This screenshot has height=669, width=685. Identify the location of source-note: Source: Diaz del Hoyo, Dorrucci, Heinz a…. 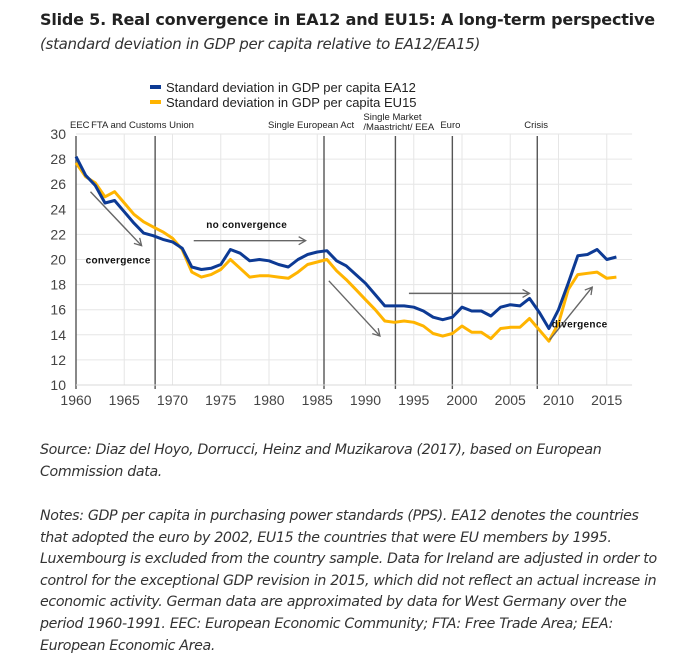
(321, 461).